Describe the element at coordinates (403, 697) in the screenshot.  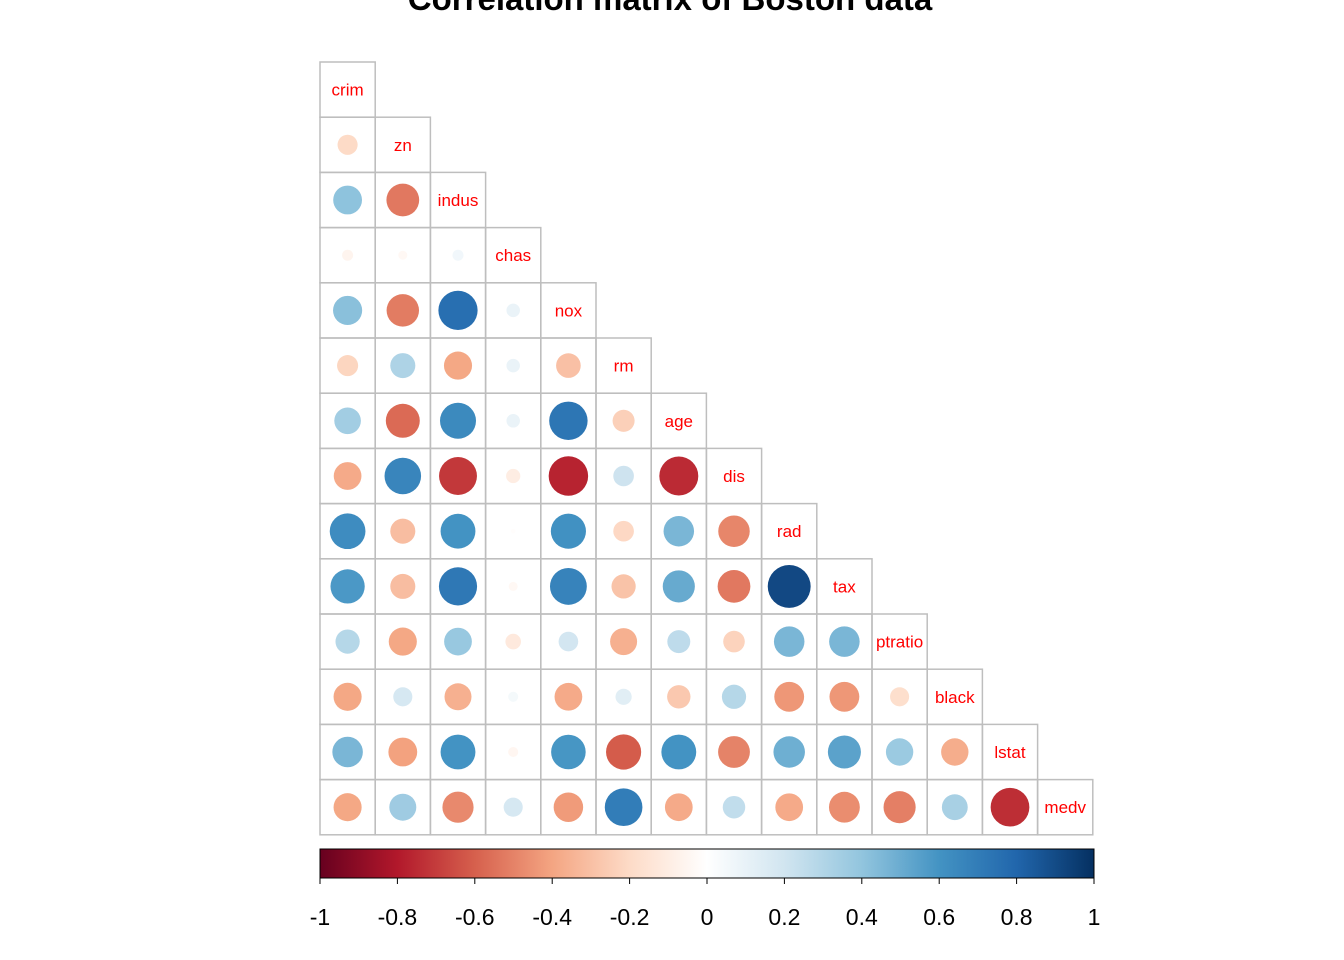
I see `corr-circle-black-zn` at that location.